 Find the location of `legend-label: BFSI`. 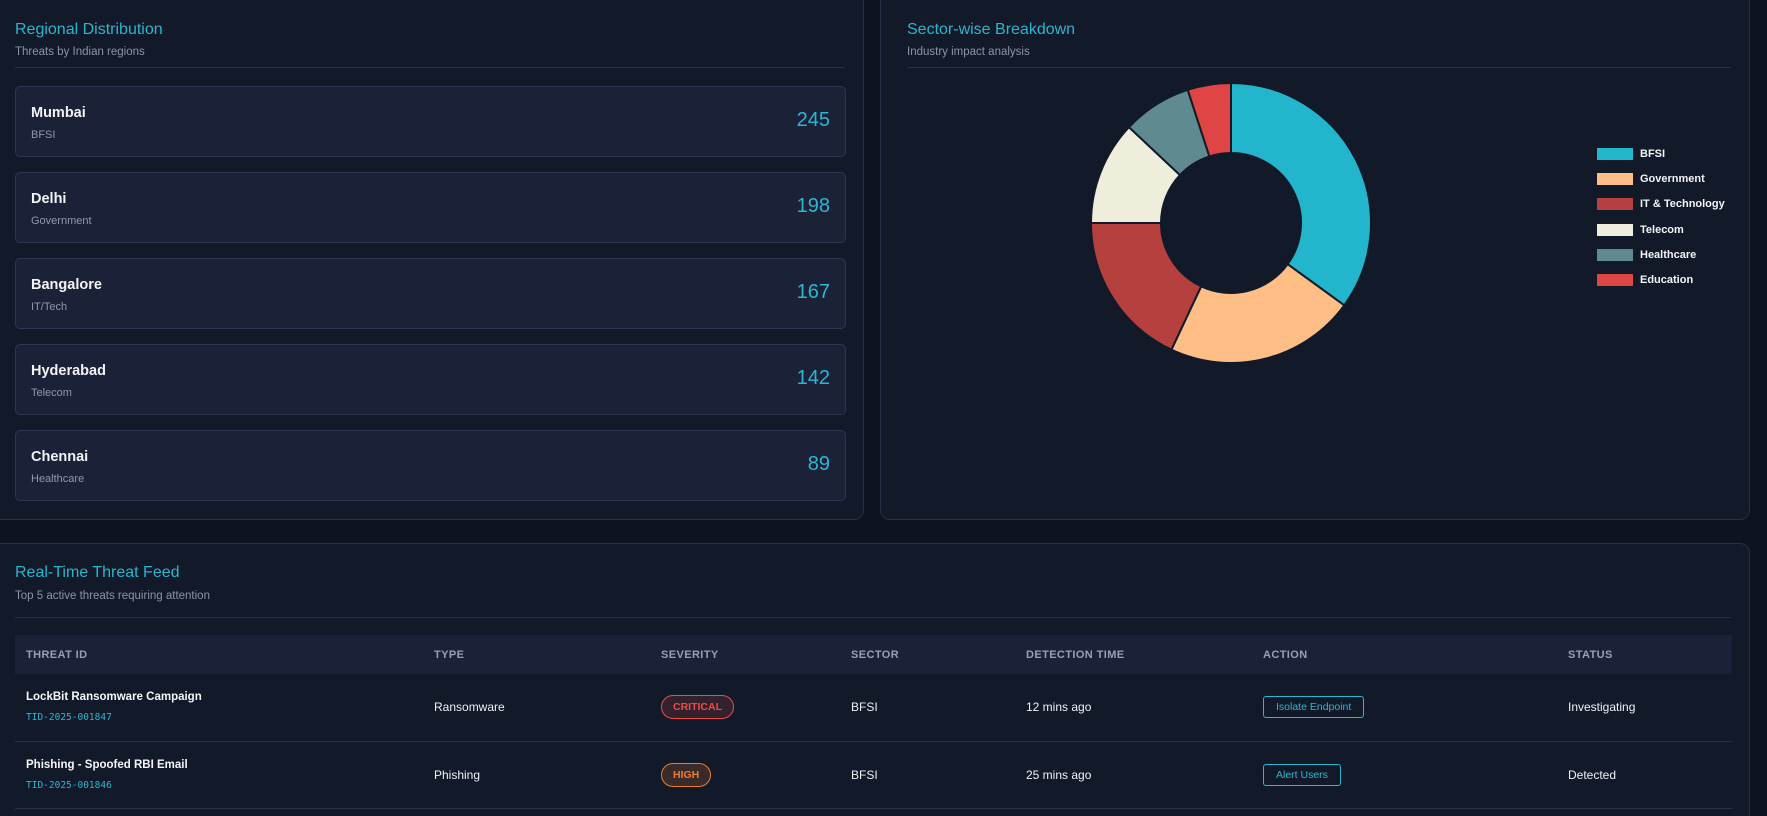

legend-label: BFSI is located at coordinates (1653, 153).